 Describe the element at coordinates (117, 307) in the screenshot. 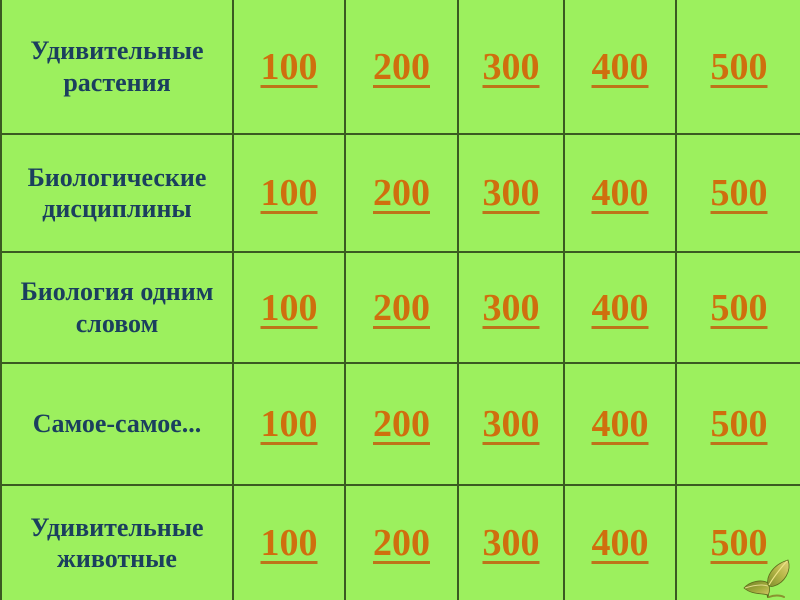

I see `category-cell: Биология одним словом` at that location.